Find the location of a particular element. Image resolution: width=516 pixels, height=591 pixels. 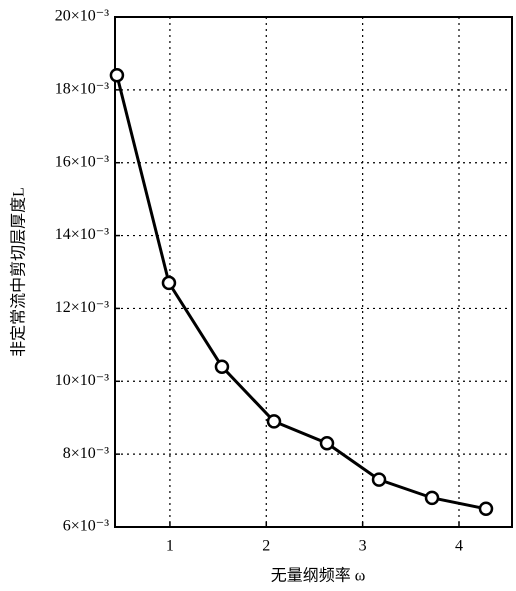

x-axis-label: 无量纲频率 ω is located at coordinates (318, 576).